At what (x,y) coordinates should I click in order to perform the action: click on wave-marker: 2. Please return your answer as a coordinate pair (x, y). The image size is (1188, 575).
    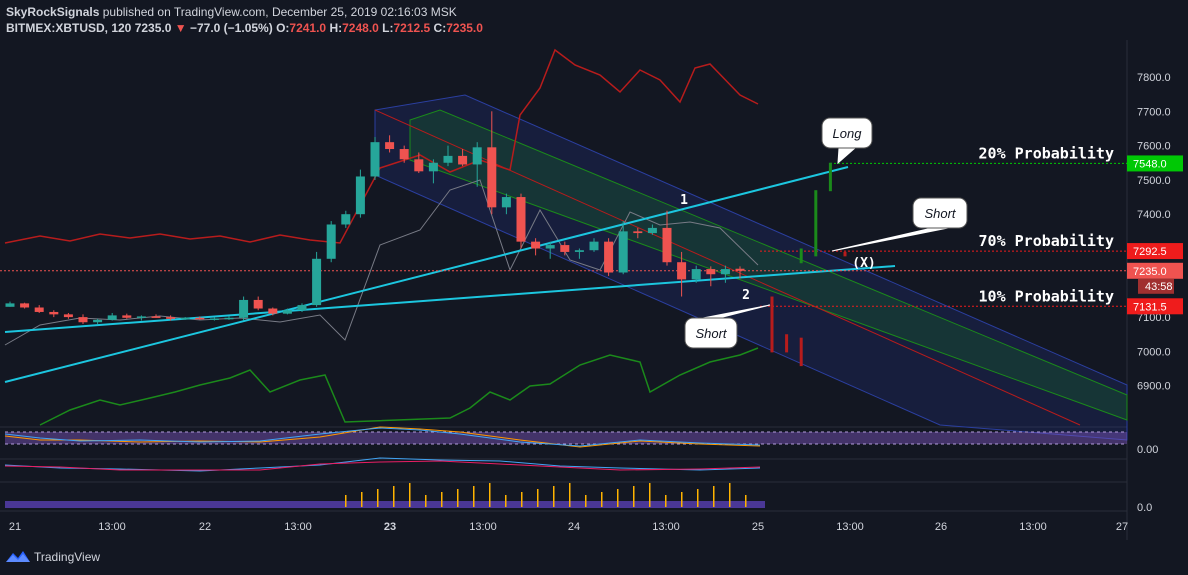
    Looking at the image, I should click on (746, 295).